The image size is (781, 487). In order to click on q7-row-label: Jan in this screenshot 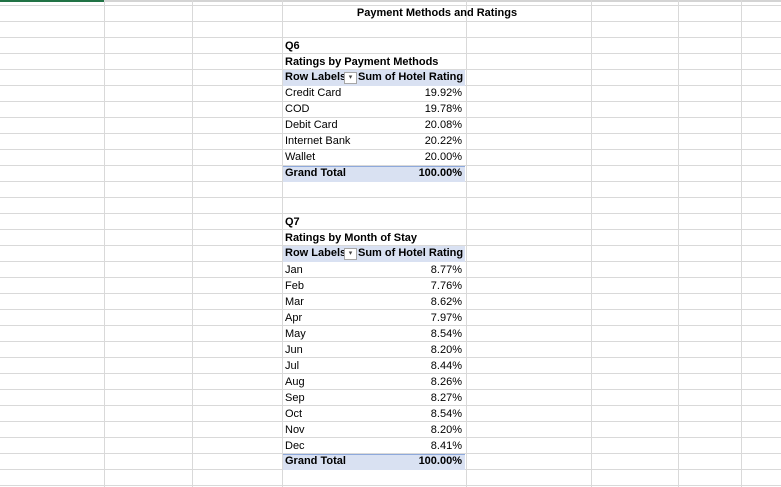, I will do `click(294, 270)`.